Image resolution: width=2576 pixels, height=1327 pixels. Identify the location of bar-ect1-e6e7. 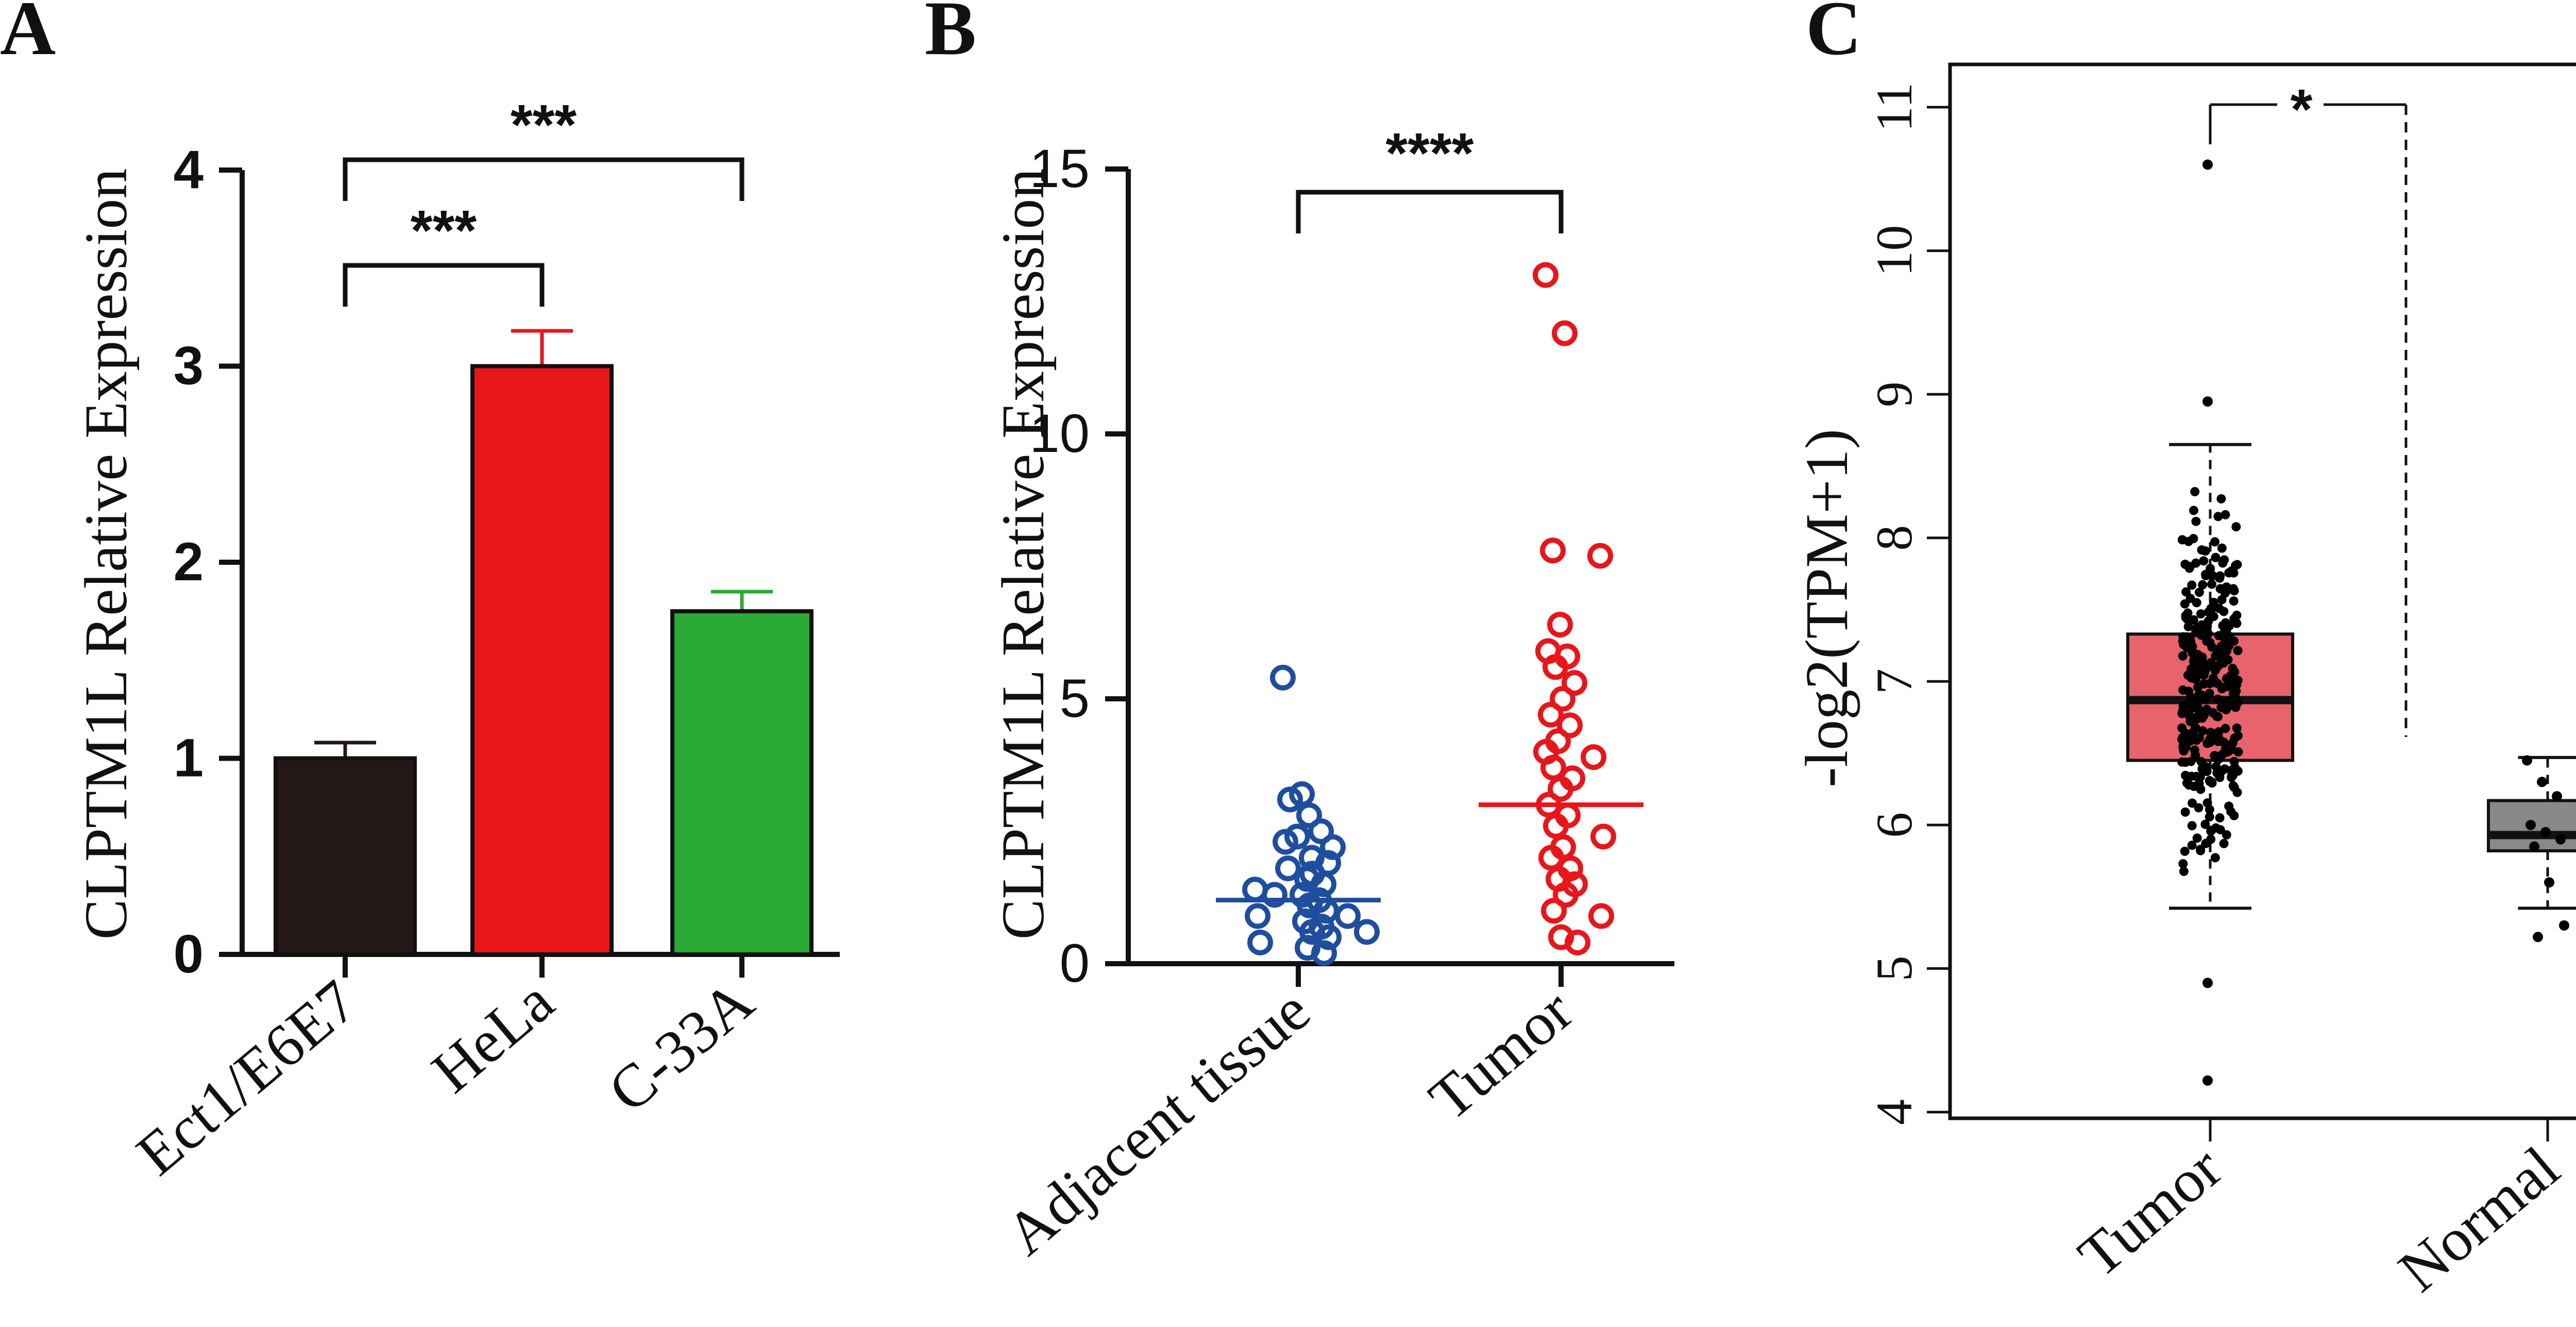
(345, 856).